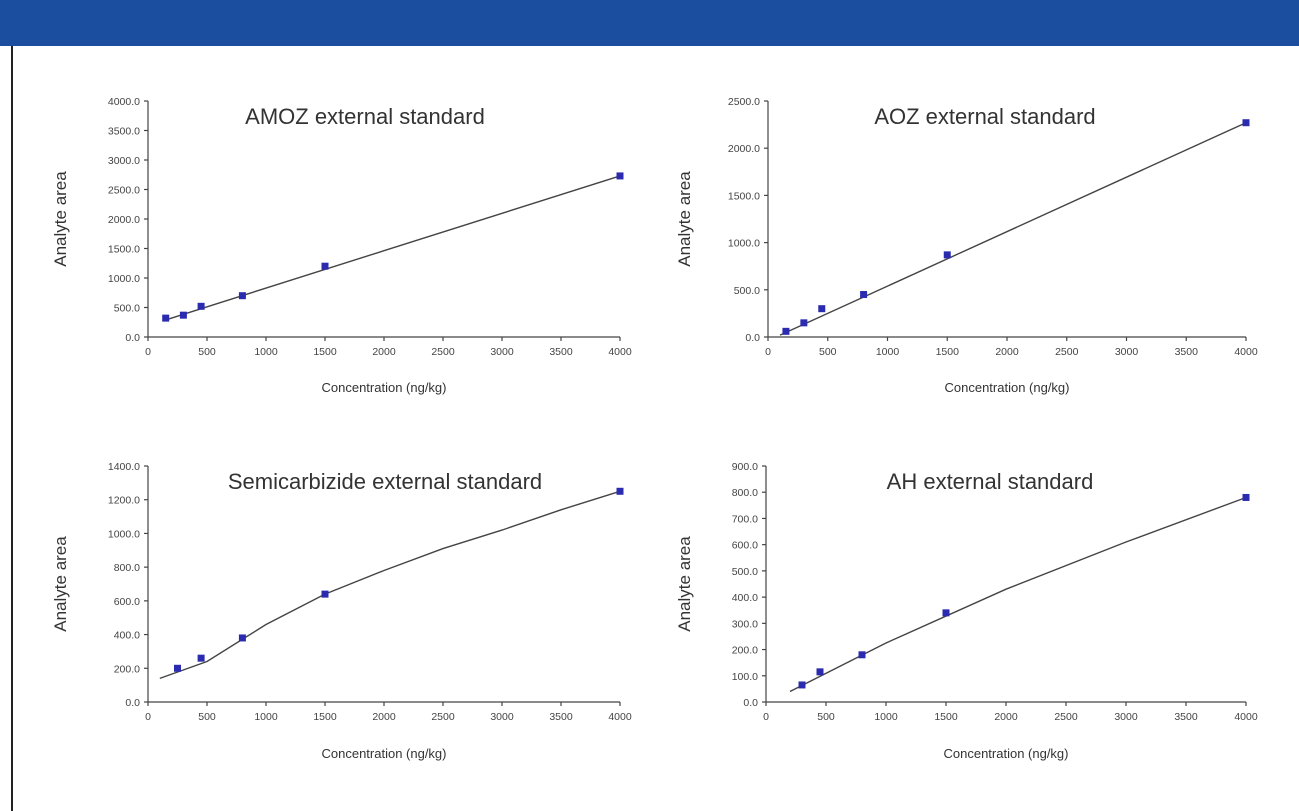 The image size is (1299, 811). Describe the element at coordinates (649, 23) in the screenshot. I see `header-bar` at that location.